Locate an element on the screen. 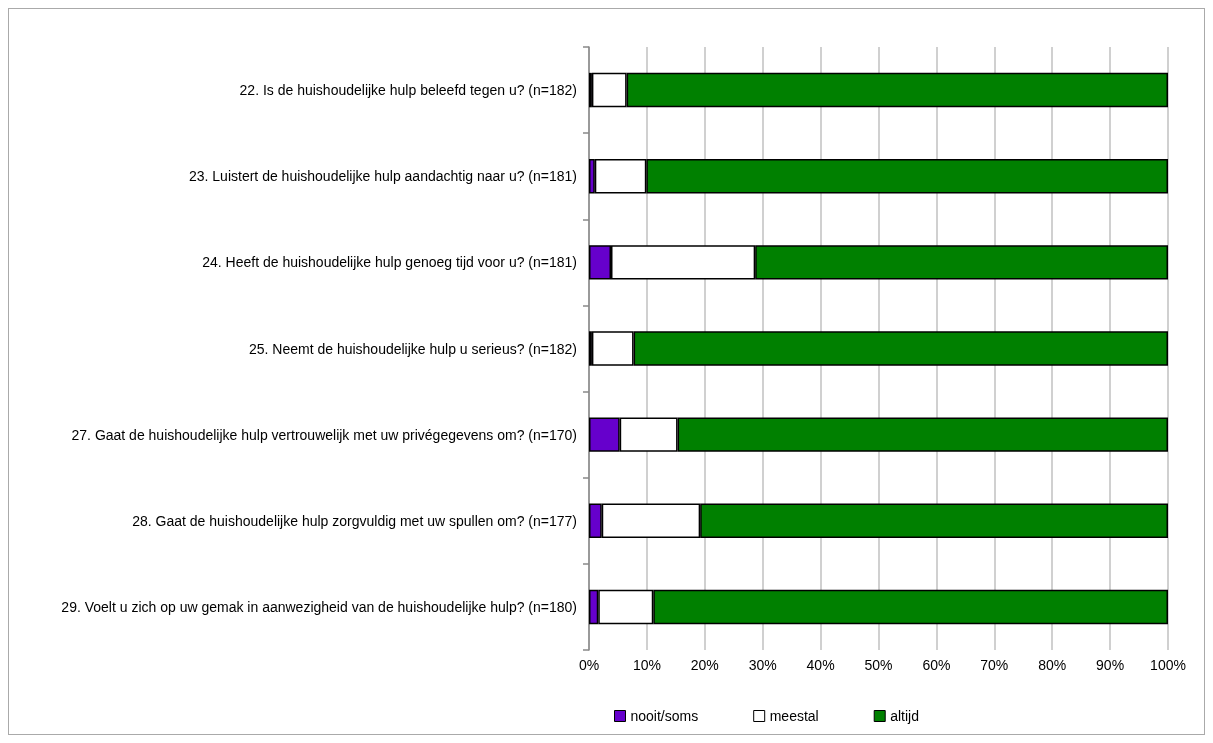 The width and height of the screenshot is (1213, 743). x-tick-label: 40% is located at coordinates (820, 665).